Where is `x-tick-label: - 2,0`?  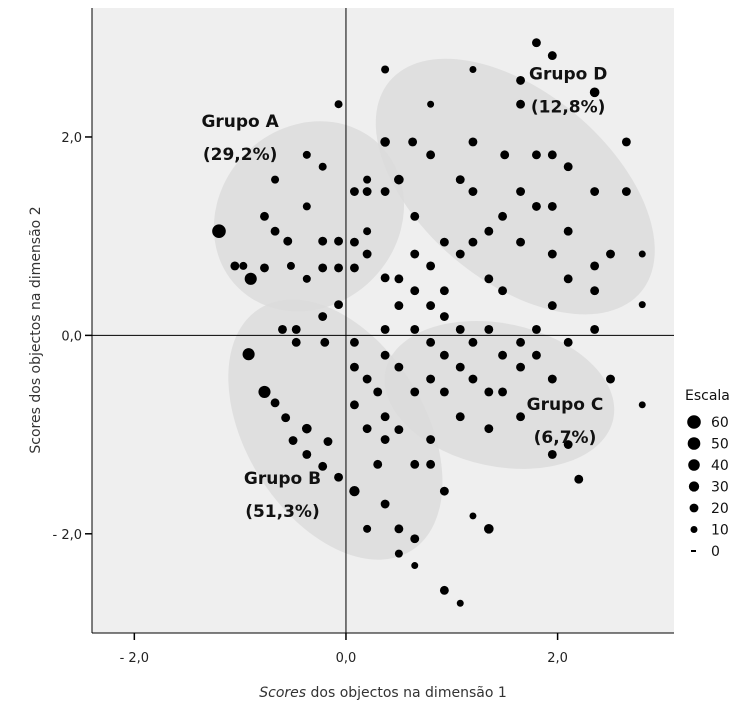
x-tick-label: - 2,0 is located at coordinates (135, 658).